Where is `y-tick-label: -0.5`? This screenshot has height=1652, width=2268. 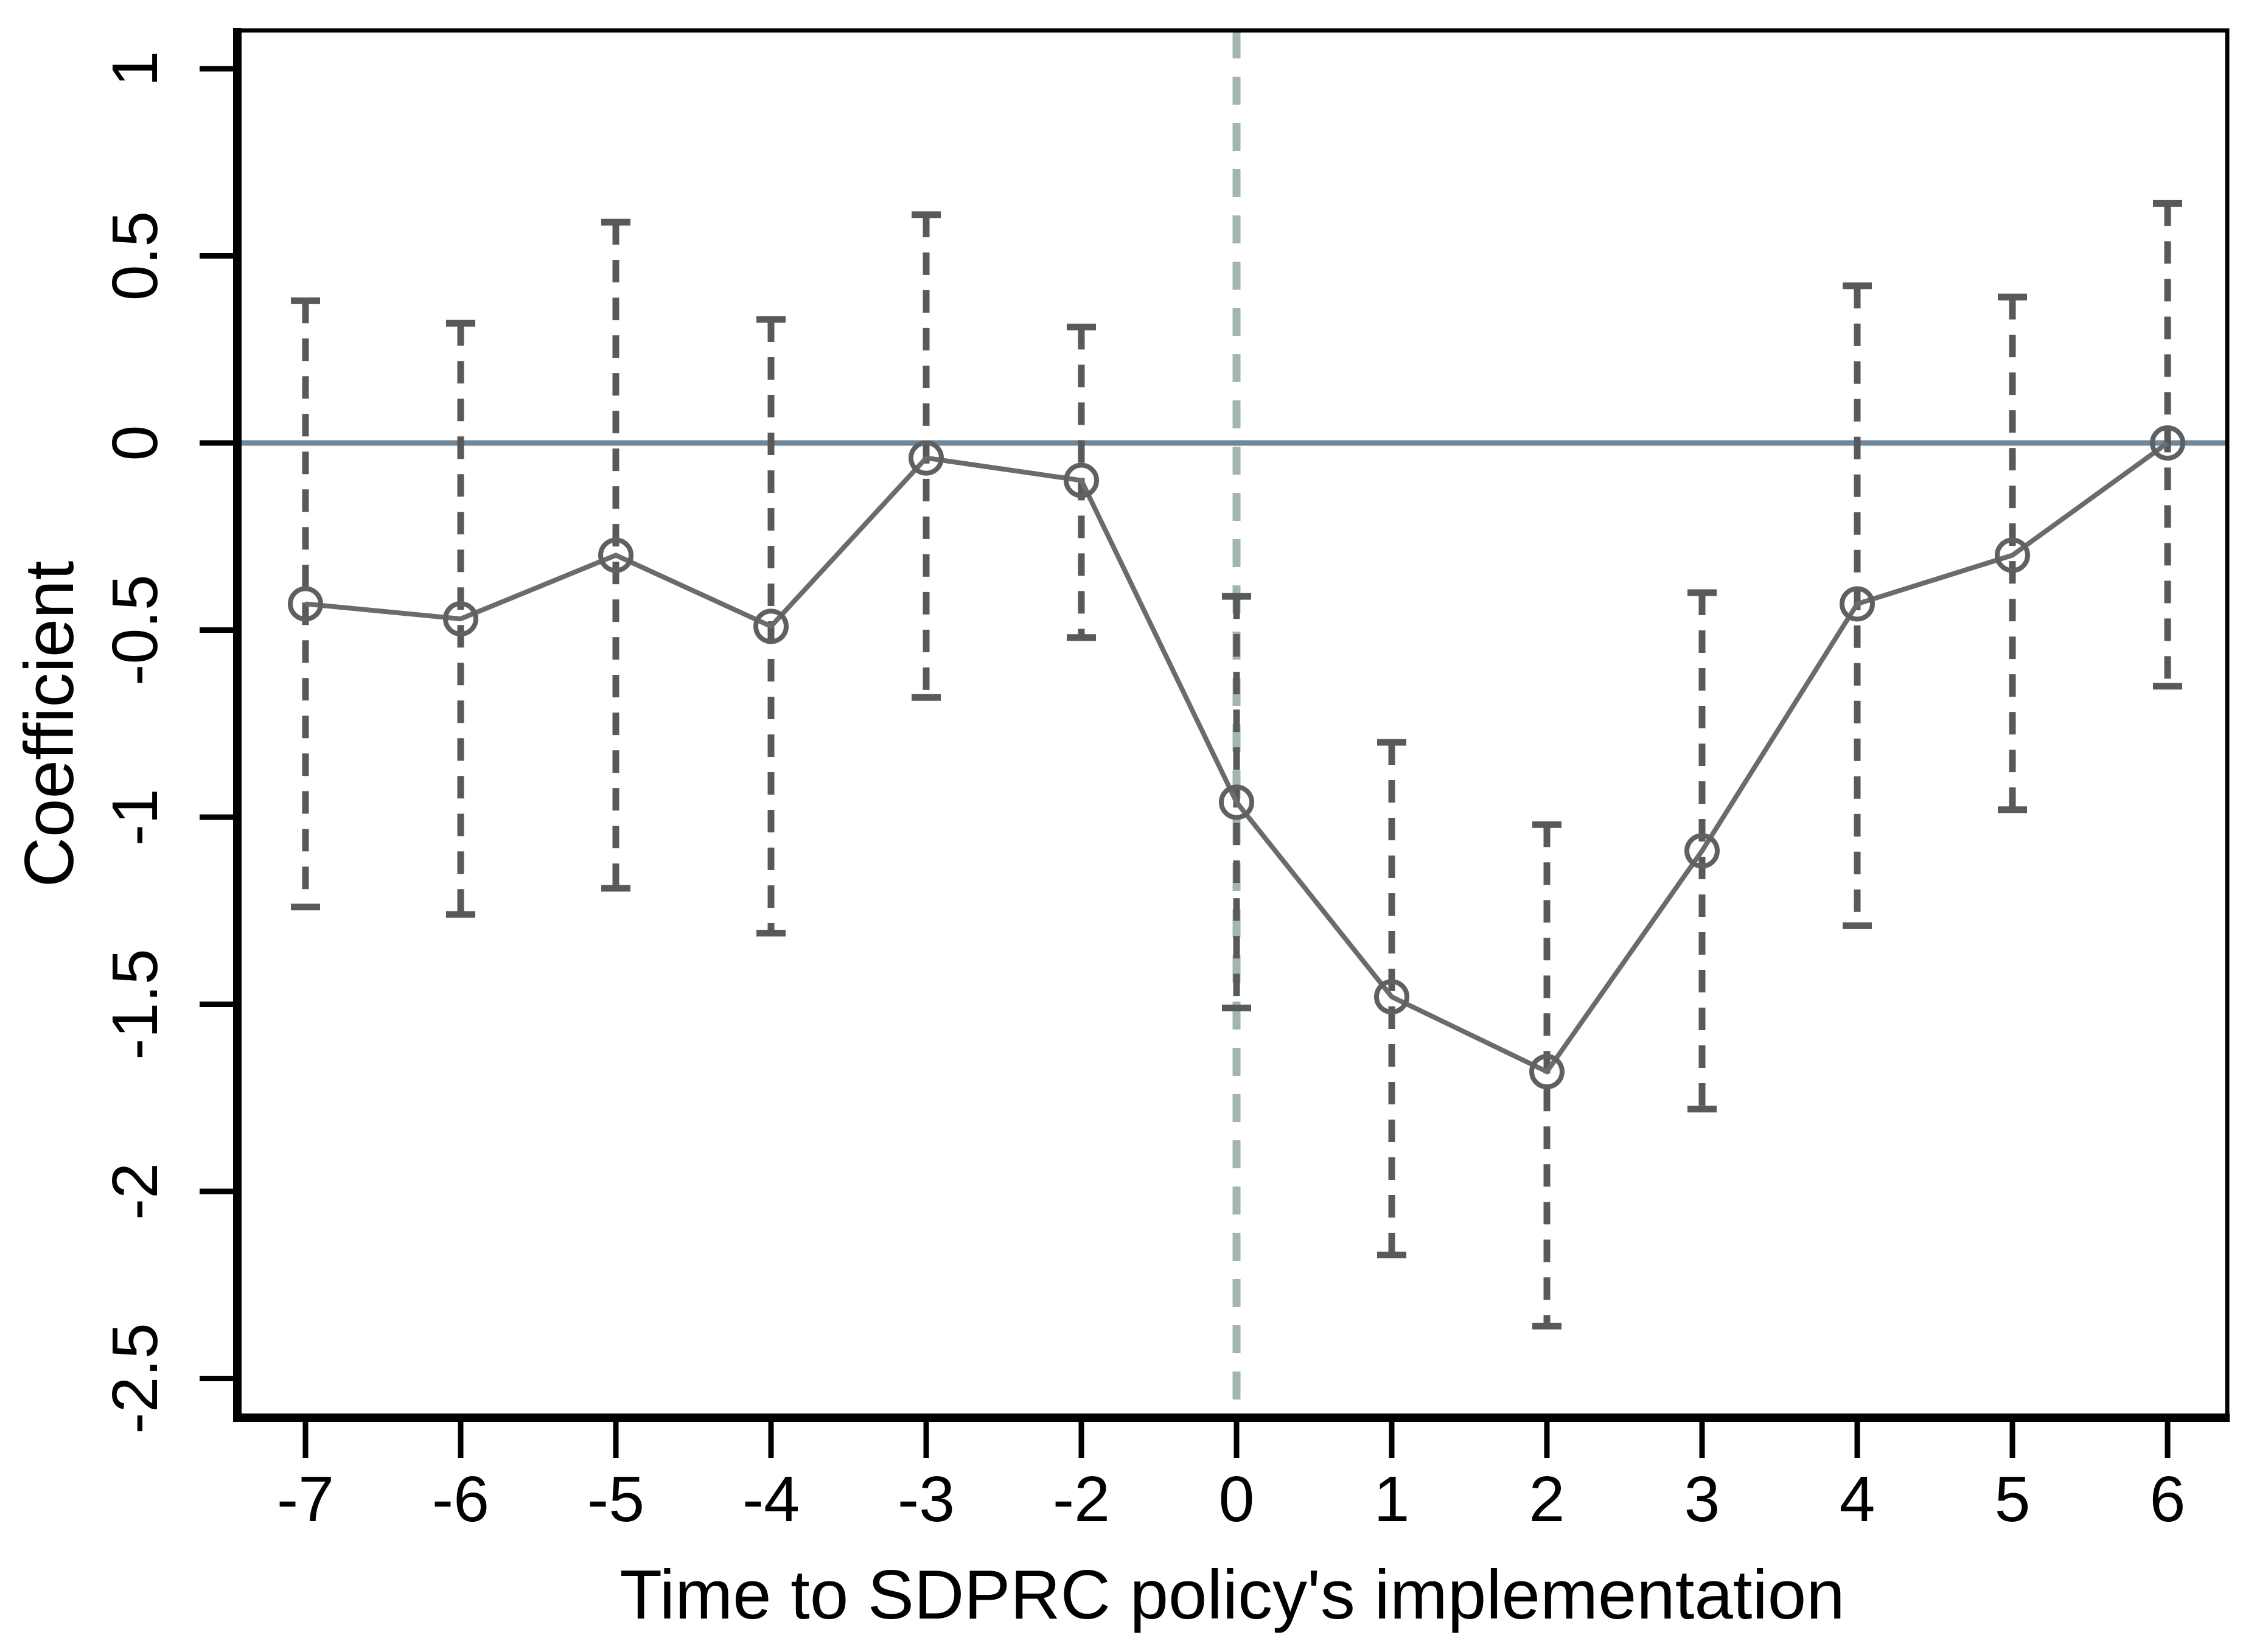
y-tick-label: -0.5 is located at coordinates (135, 630).